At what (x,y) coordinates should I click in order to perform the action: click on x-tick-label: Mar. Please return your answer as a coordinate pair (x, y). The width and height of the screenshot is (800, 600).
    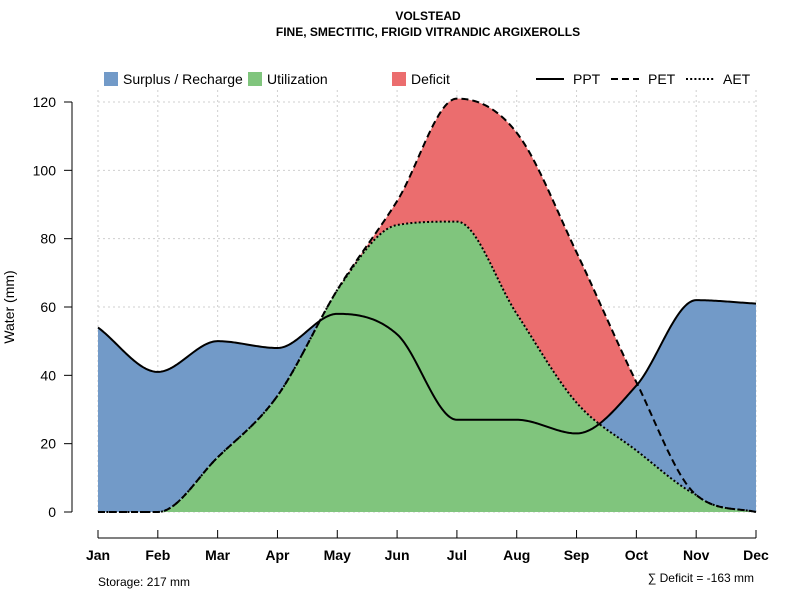
    Looking at the image, I should click on (217, 555).